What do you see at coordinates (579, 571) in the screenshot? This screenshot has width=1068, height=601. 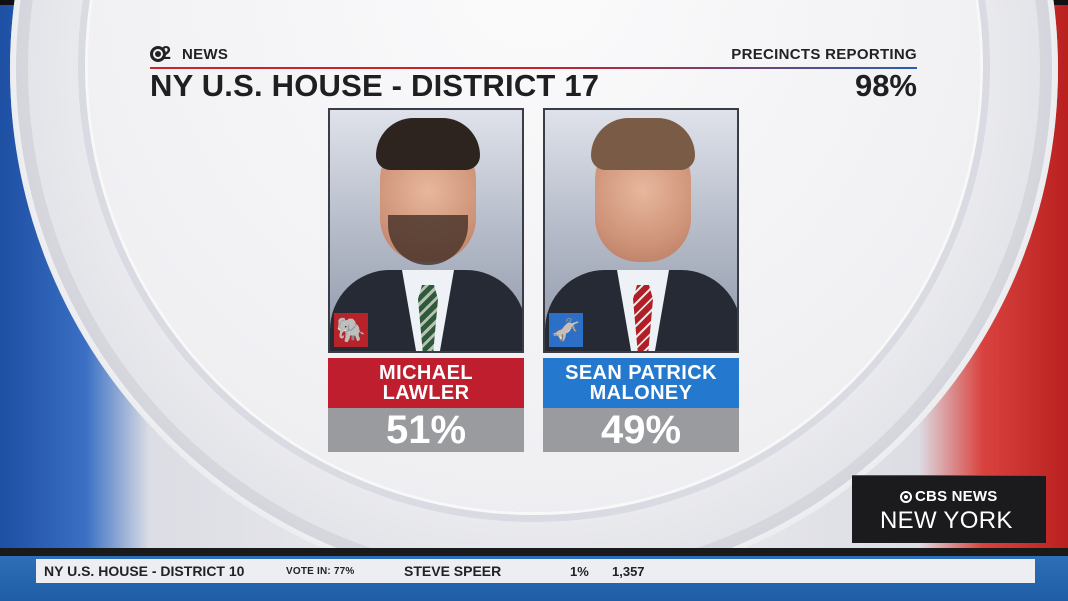 I see `ticker-percent: 1%` at bounding box center [579, 571].